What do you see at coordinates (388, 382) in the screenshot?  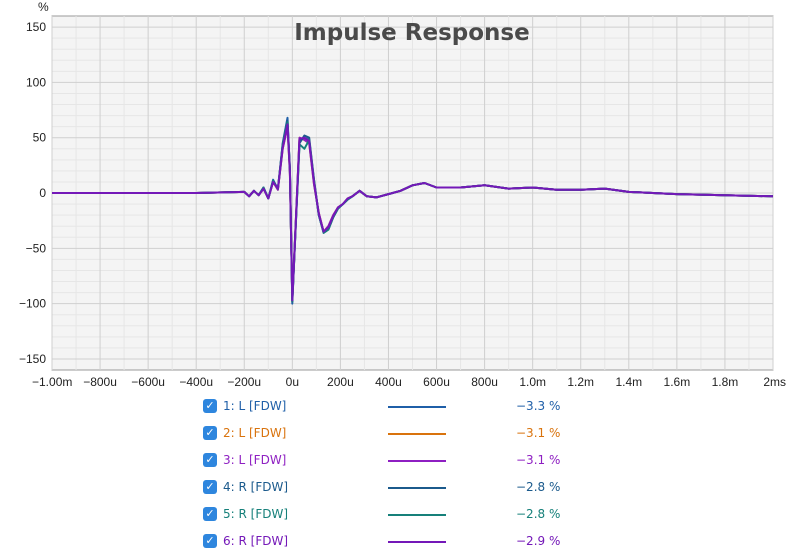 I see `x-tick-label: 400u` at bounding box center [388, 382].